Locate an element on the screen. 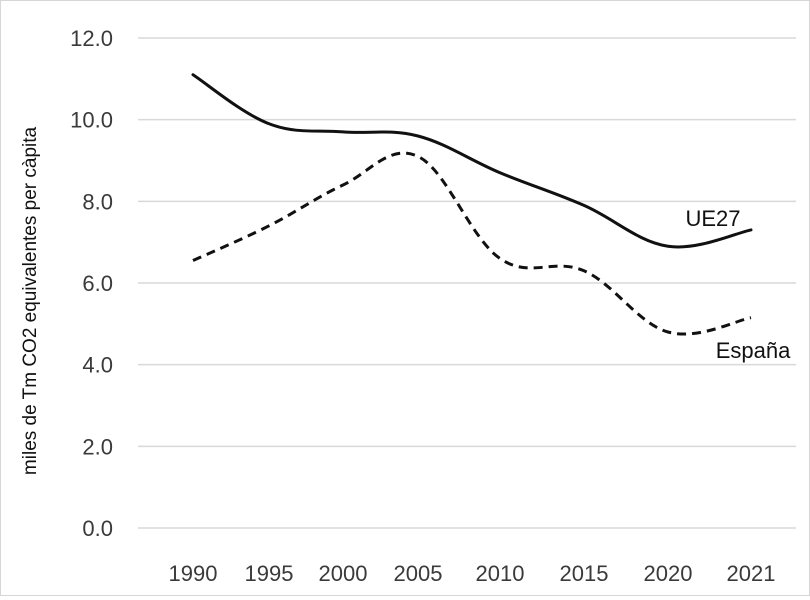  y-tick-label: 0.0 is located at coordinates (97, 528).